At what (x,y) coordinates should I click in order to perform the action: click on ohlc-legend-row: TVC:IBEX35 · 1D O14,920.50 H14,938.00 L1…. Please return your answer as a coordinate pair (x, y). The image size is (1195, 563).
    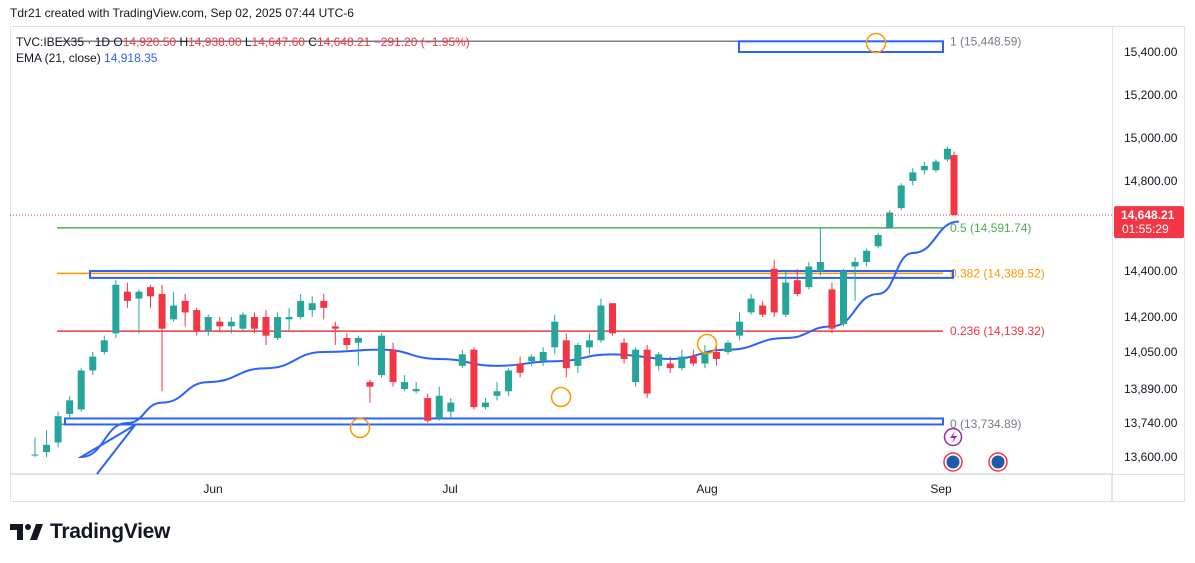
    Looking at the image, I should click on (243, 42).